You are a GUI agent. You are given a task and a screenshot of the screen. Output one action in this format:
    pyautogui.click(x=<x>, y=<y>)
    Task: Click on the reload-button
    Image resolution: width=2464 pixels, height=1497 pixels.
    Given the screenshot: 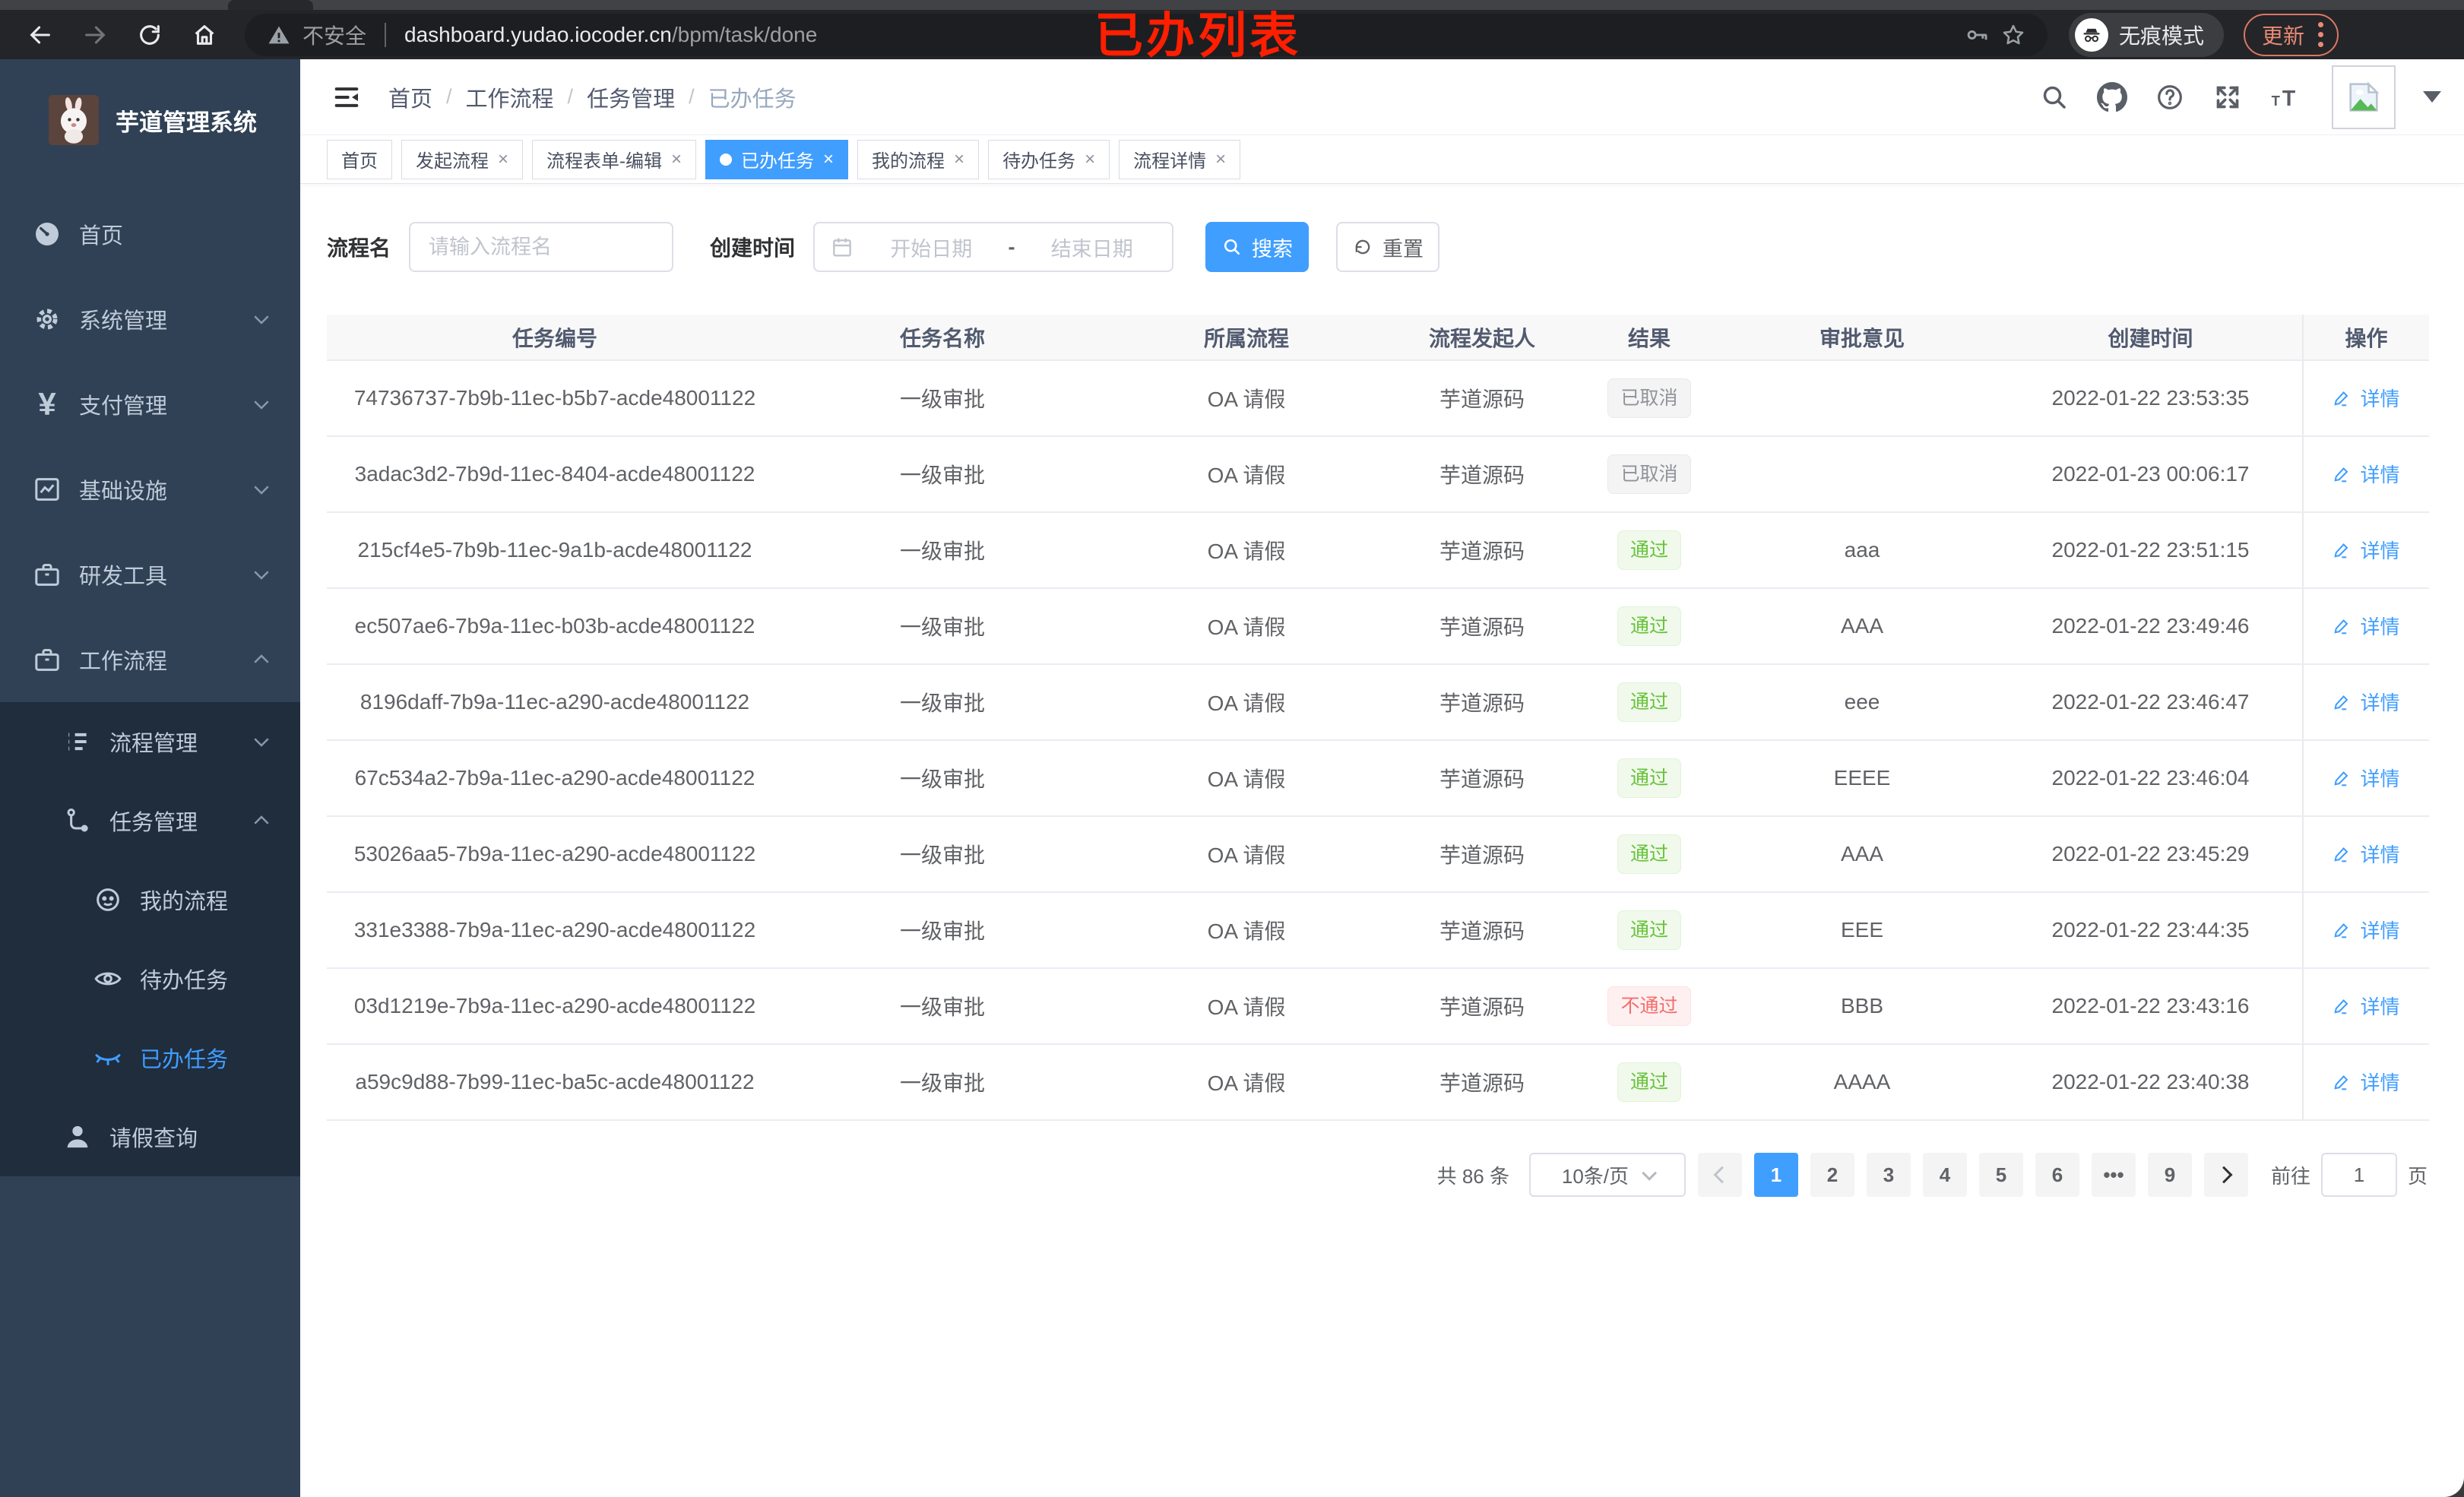 What is the action you would take?
    pyautogui.click(x=149, y=35)
    